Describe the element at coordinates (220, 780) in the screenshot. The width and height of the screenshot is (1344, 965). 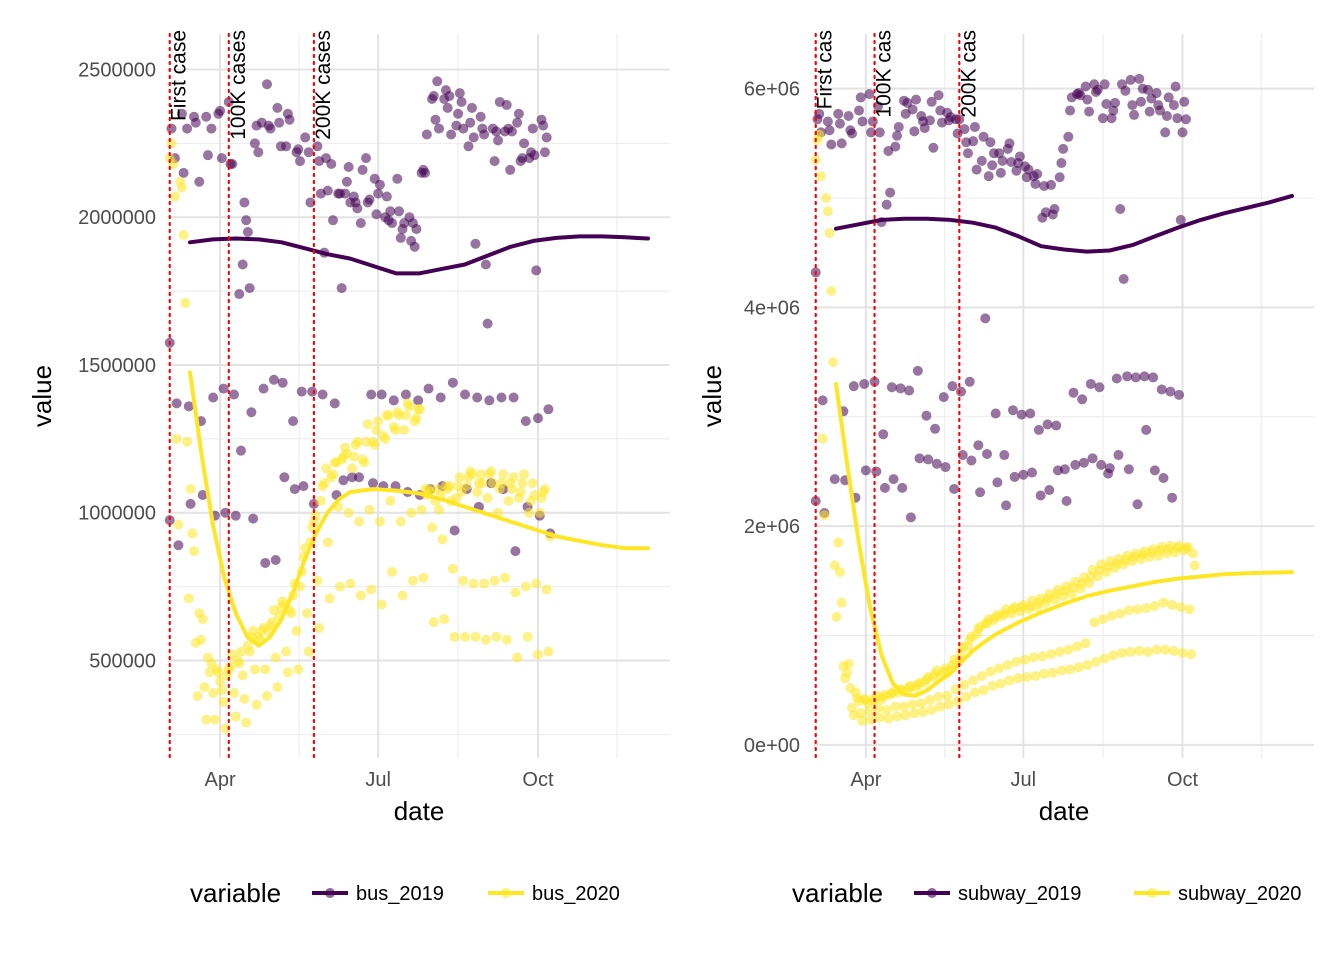
I see `x-tick-label: Apr` at that location.